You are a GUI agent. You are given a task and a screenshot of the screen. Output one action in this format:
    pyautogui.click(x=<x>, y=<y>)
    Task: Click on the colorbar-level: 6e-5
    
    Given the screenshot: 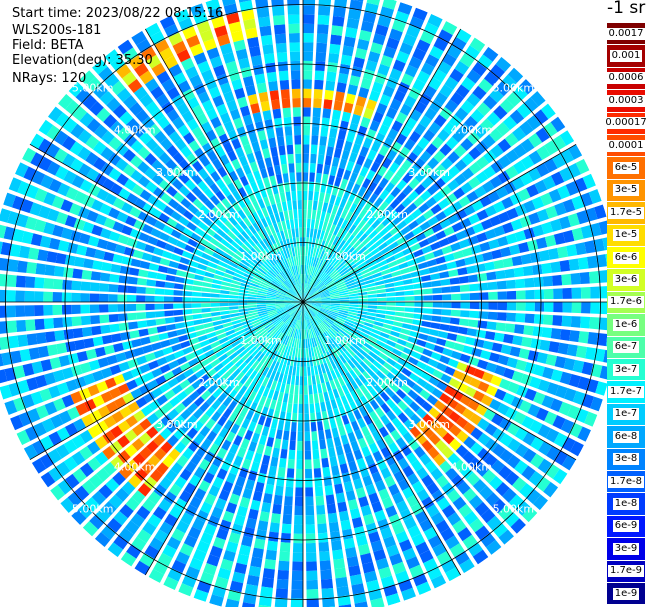 What is the action you would take?
    pyautogui.click(x=626, y=167)
    